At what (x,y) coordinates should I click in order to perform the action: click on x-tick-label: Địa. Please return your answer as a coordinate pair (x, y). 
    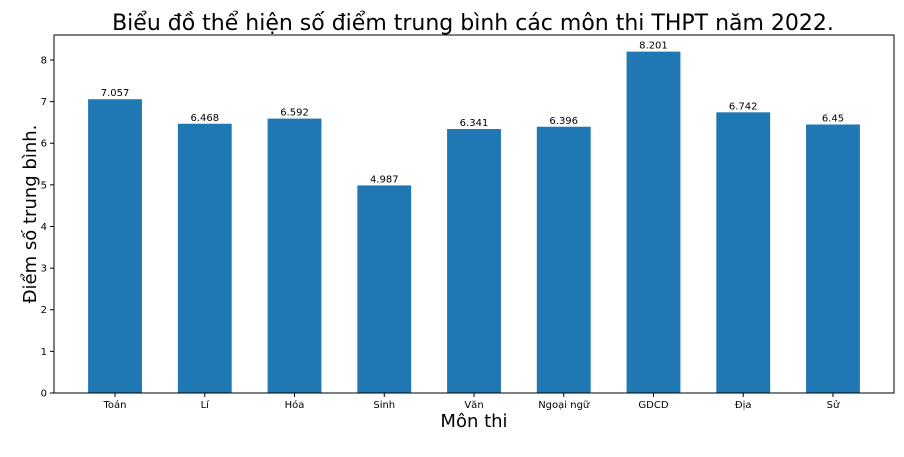
    Looking at the image, I should click on (743, 405).